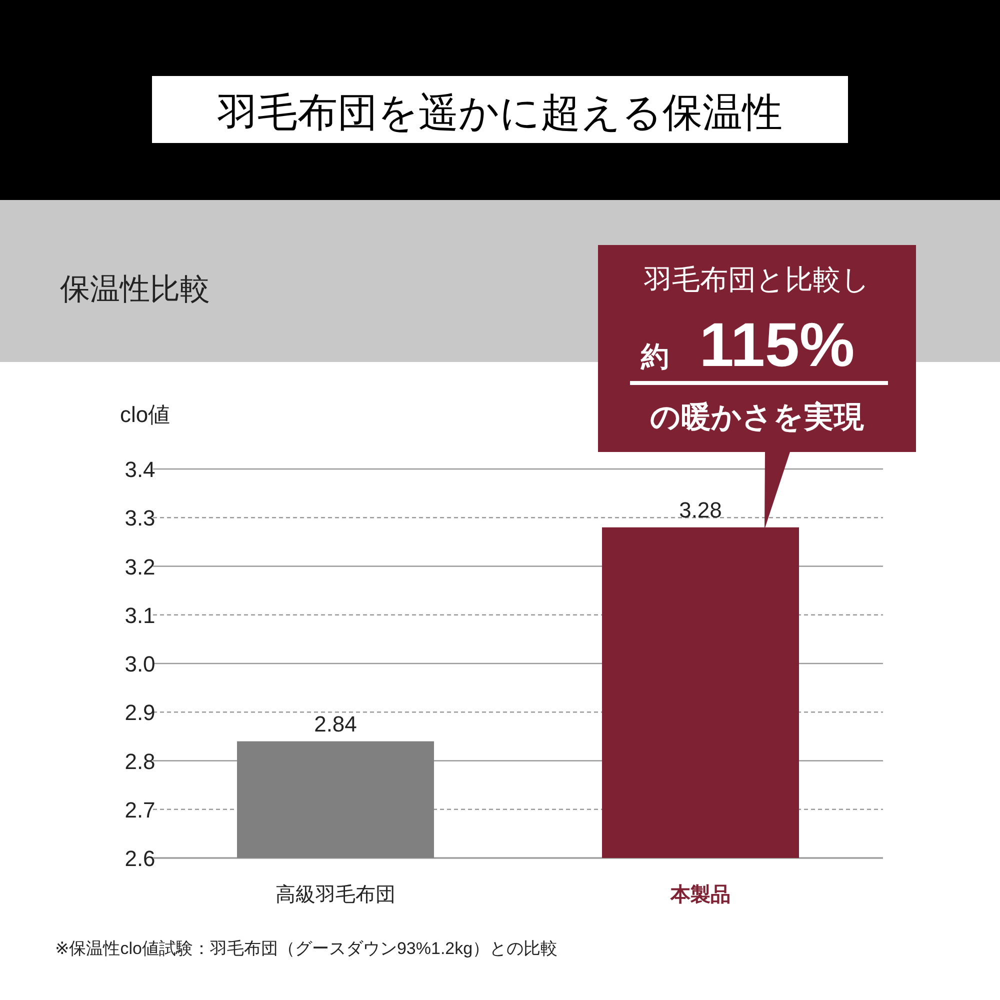  Describe the element at coordinates (700, 509) in the screenshot. I see `data-label: 3.28` at that location.